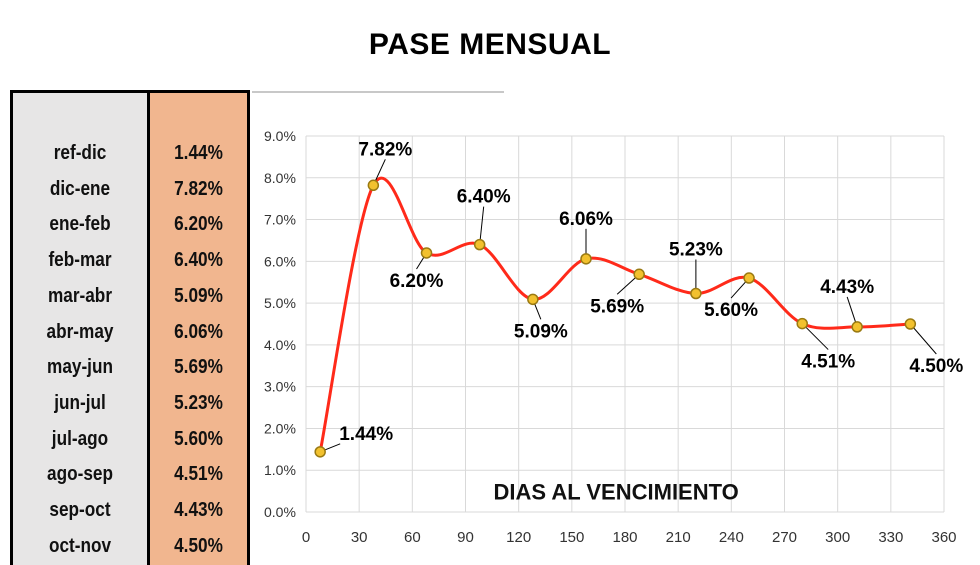 The width and height of the screenshot is (980, 565). I want to click on y-tick-label: 1.0%, so click(280, 470).